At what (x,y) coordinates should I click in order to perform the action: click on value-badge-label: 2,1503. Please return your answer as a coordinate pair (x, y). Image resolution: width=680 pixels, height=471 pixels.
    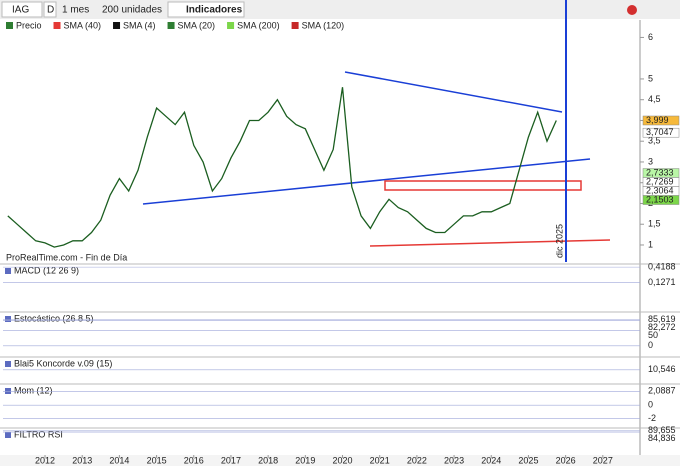
    Looking at the image, I should click on (660, 199).